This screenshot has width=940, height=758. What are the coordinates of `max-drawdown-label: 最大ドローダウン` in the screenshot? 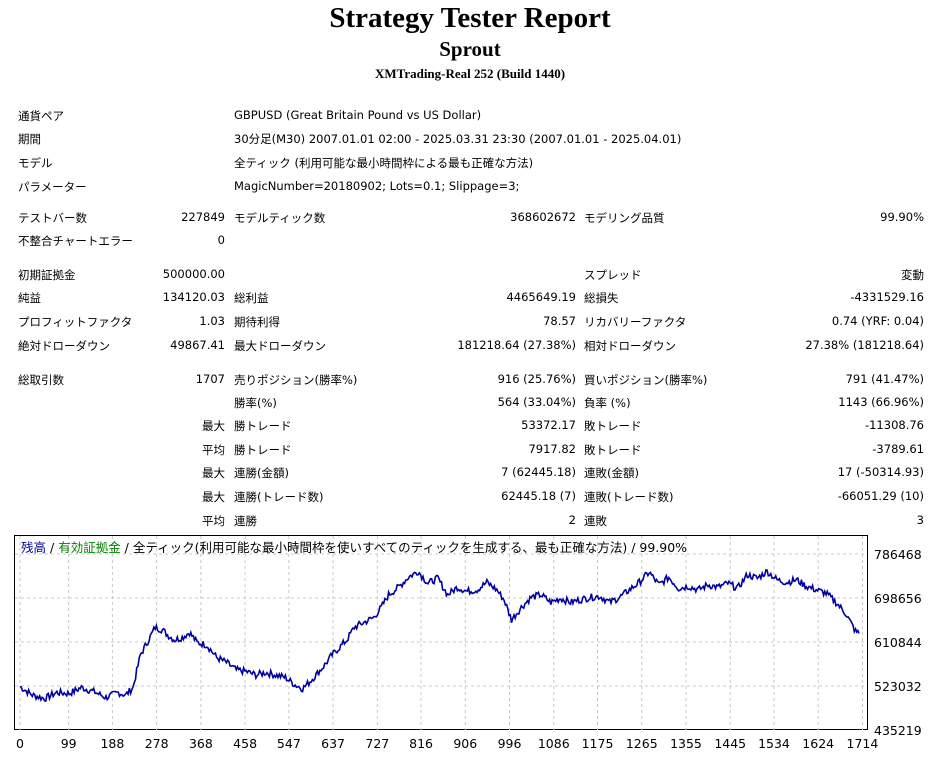 It's located at (280, 346).